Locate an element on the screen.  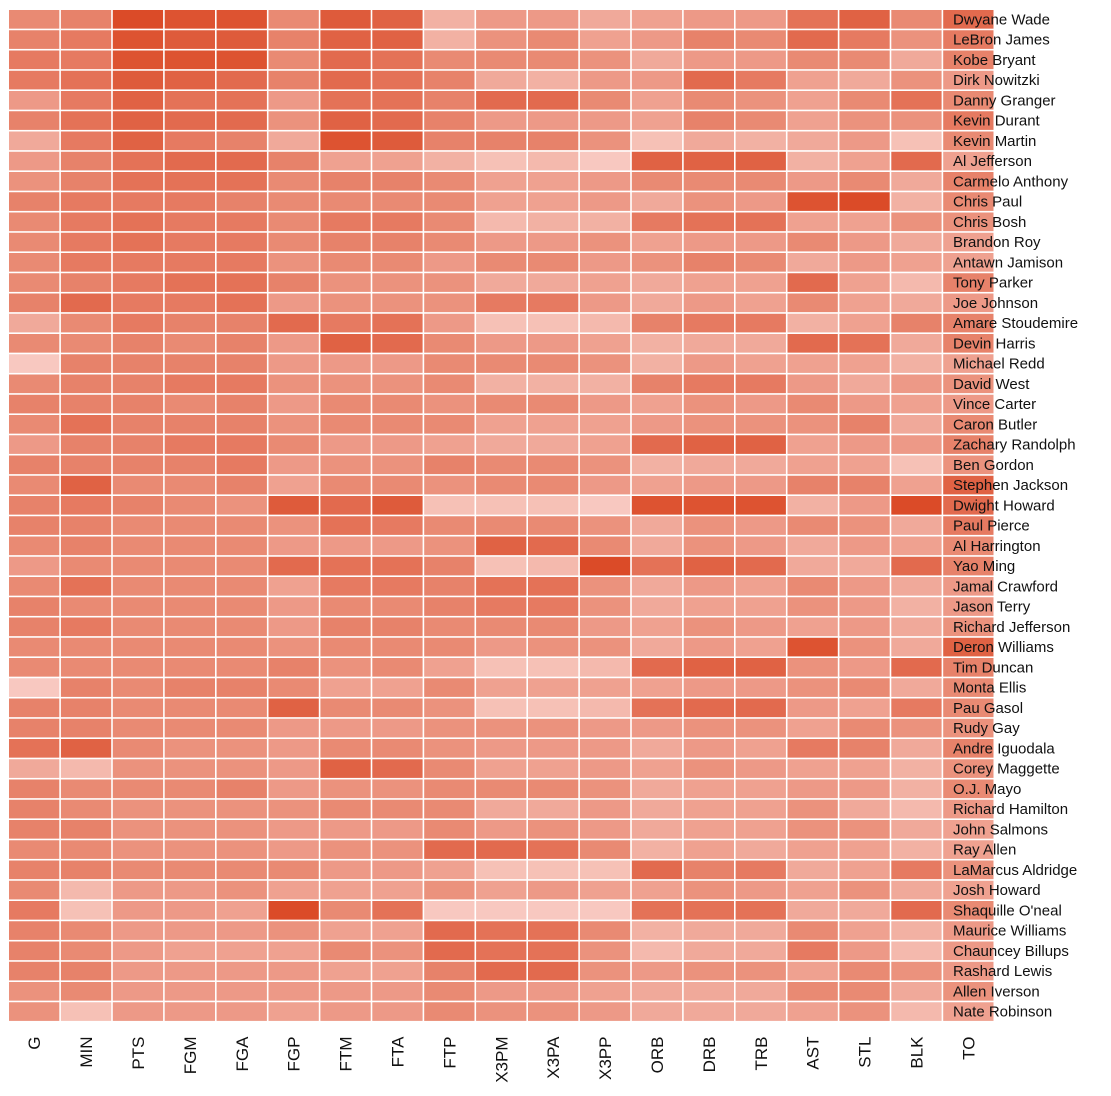
row-label: Stephen Jackson is located at coordinates (1010, 485).